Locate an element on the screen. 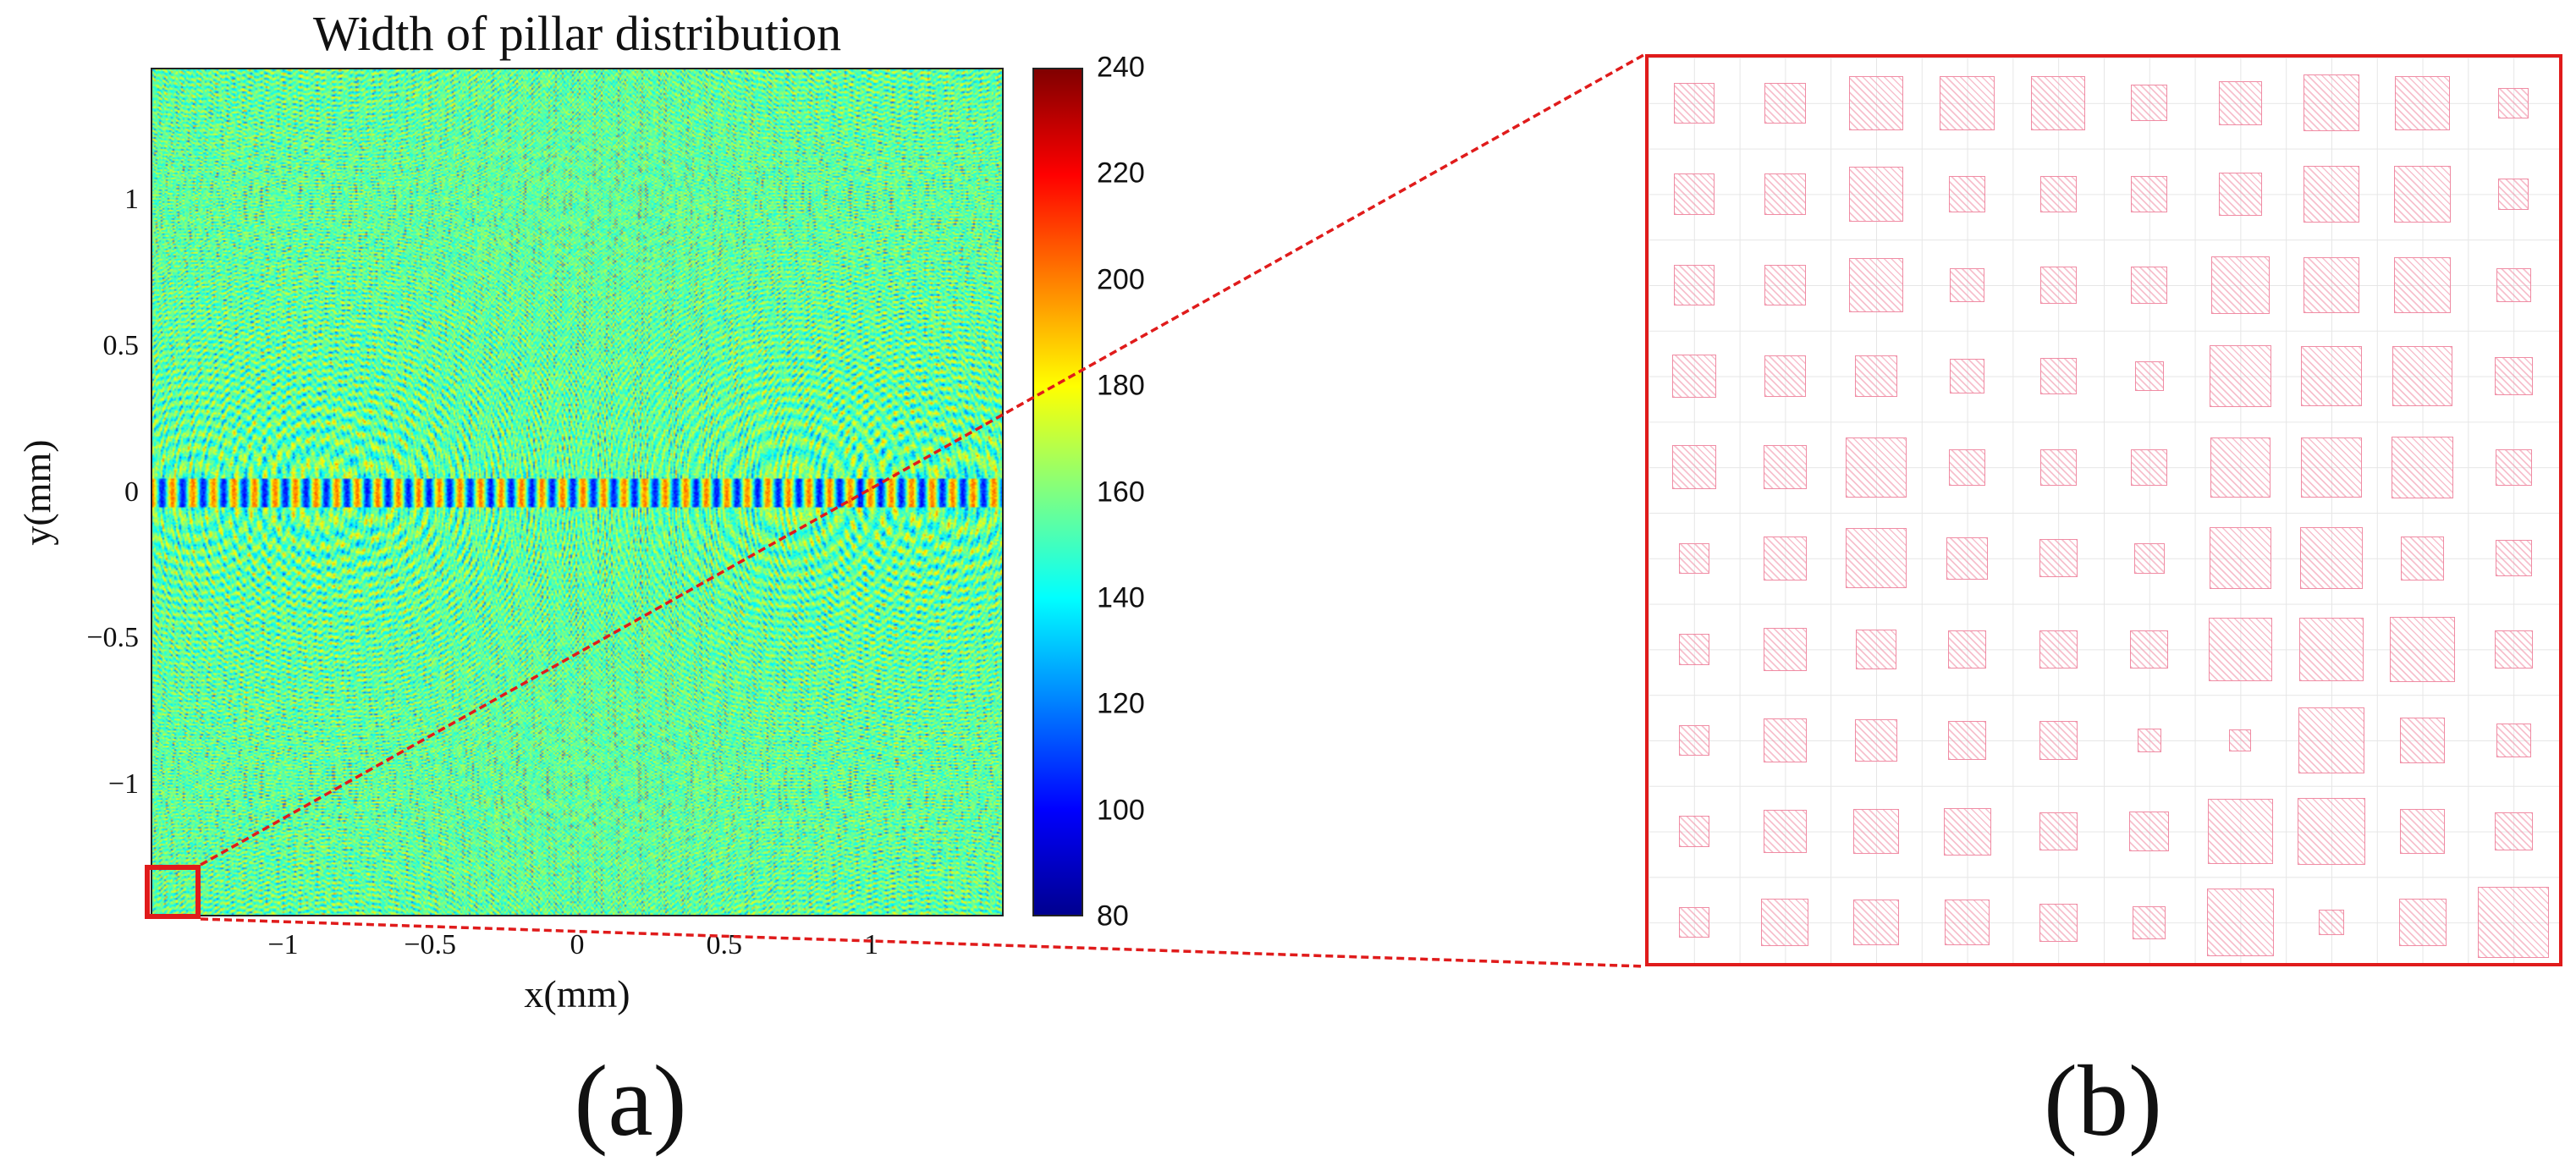  y-tick-label: 0.5 is located at coordinates (121, 345).